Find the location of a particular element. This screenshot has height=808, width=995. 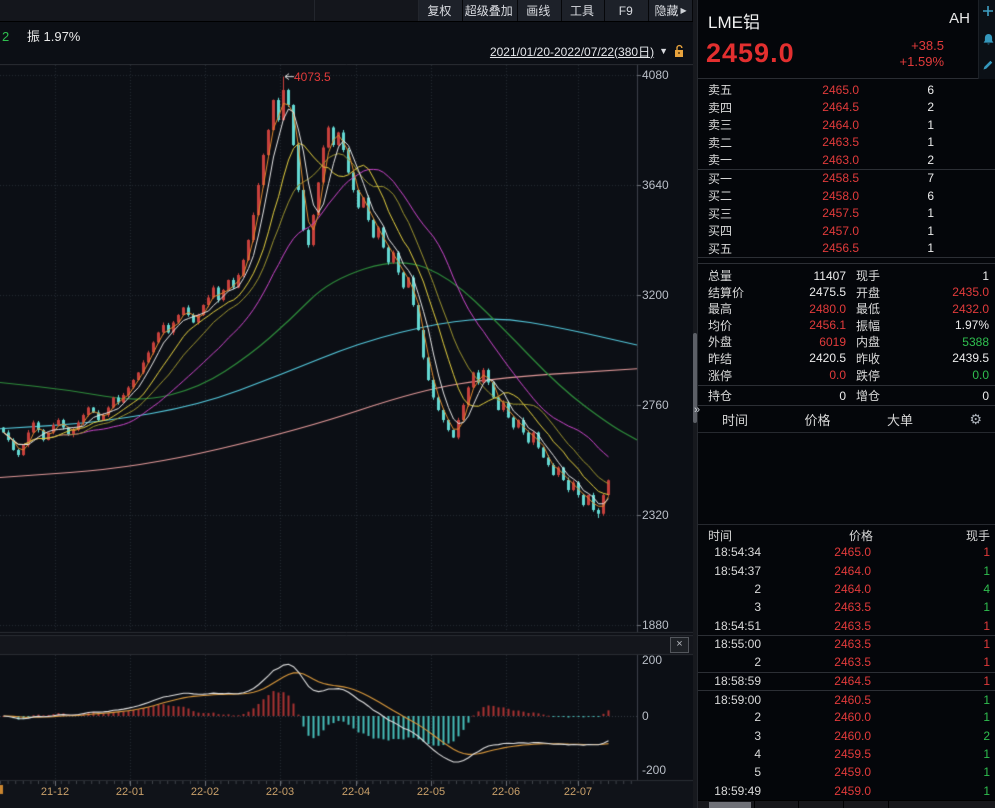

bid-row: 买四 2457.0 1 is located at coordinates (846, 231).